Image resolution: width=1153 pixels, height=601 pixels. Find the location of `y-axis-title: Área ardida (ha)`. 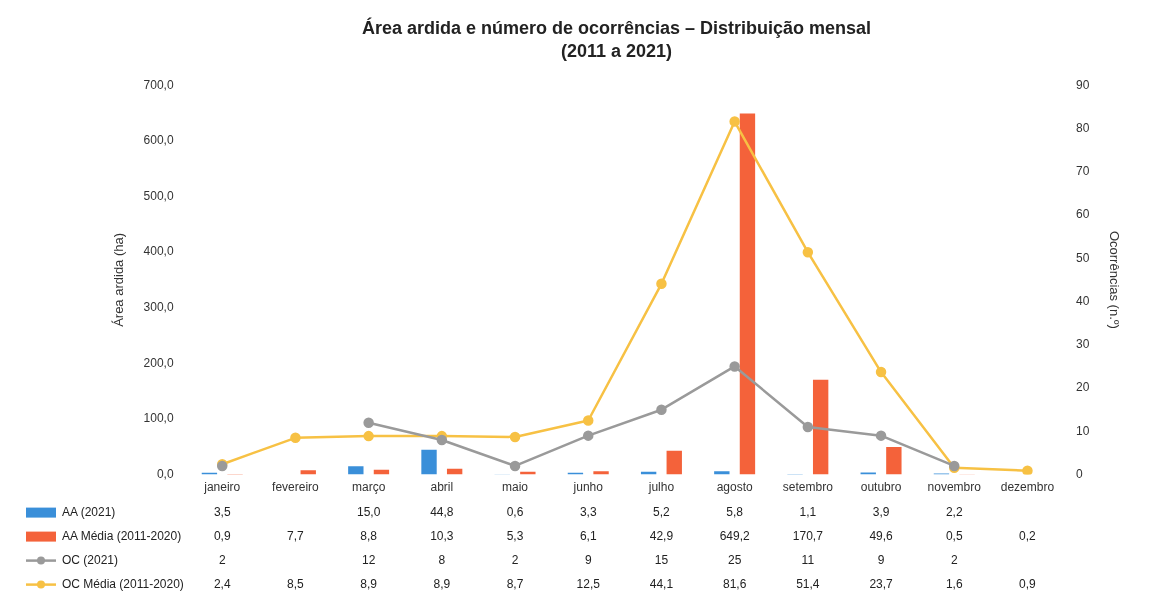

y-axis-title: Área ardida (ha) is located at coordinates (119, 279).